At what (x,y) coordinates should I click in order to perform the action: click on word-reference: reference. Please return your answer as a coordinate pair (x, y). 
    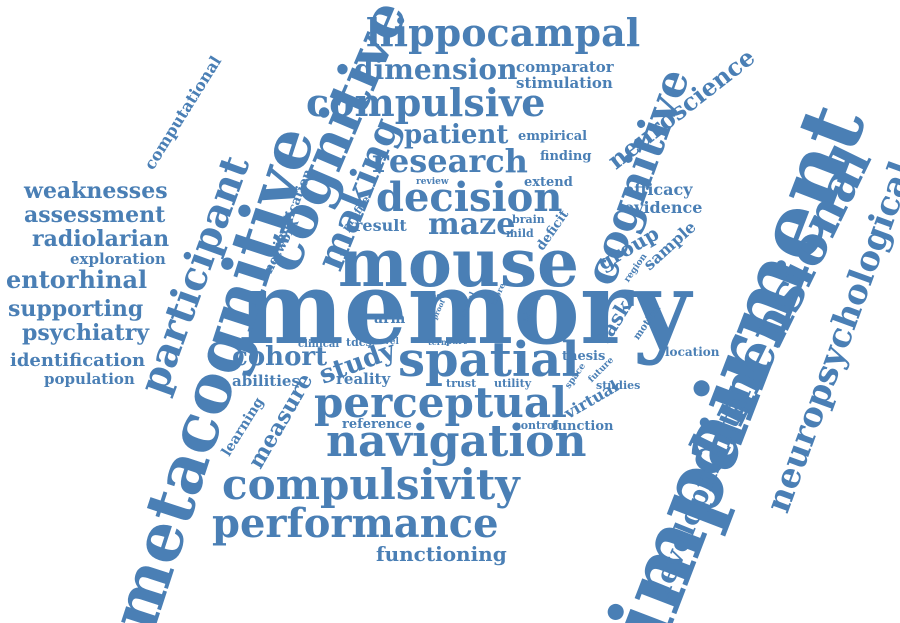
    Looking at the image, I should click on (377, 424).